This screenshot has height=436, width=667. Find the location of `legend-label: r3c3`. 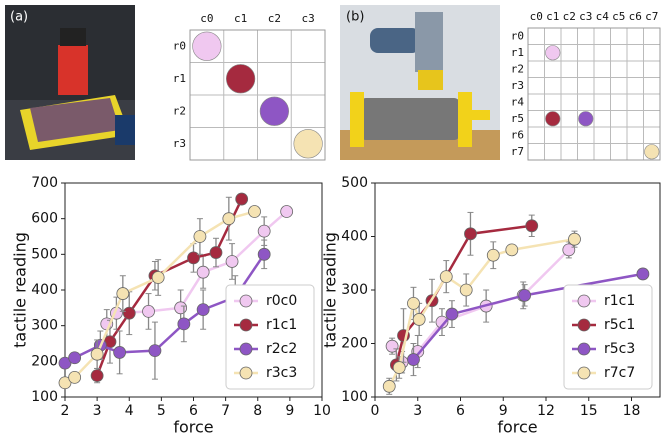

legend-label: r3c3 is located at coordinates (281, 373).